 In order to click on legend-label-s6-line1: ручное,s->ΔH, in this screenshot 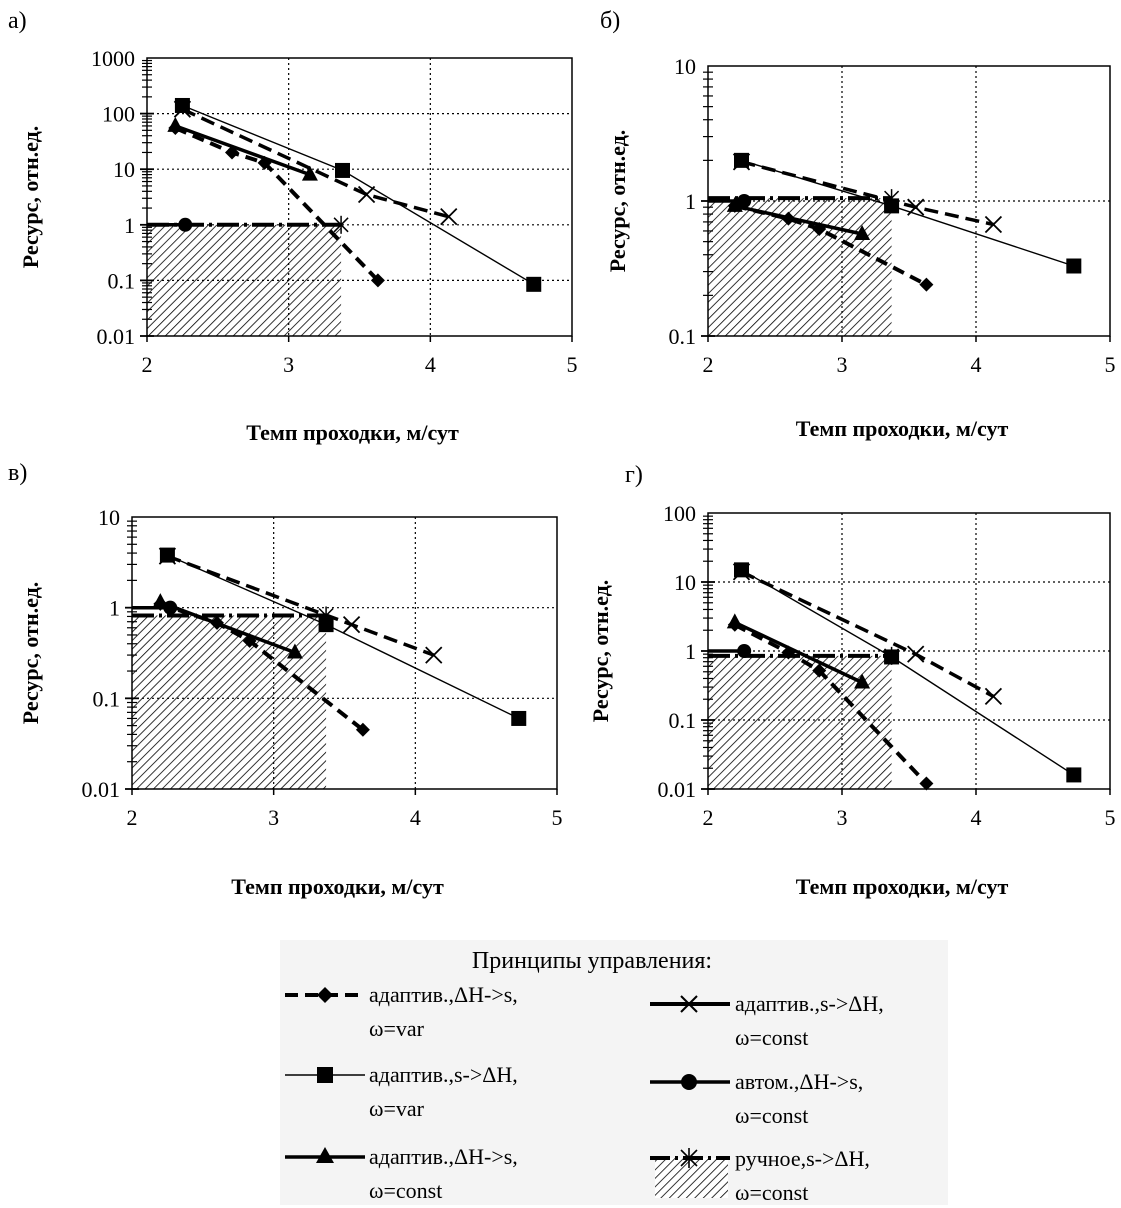, I will do `click(802, 1158)`.